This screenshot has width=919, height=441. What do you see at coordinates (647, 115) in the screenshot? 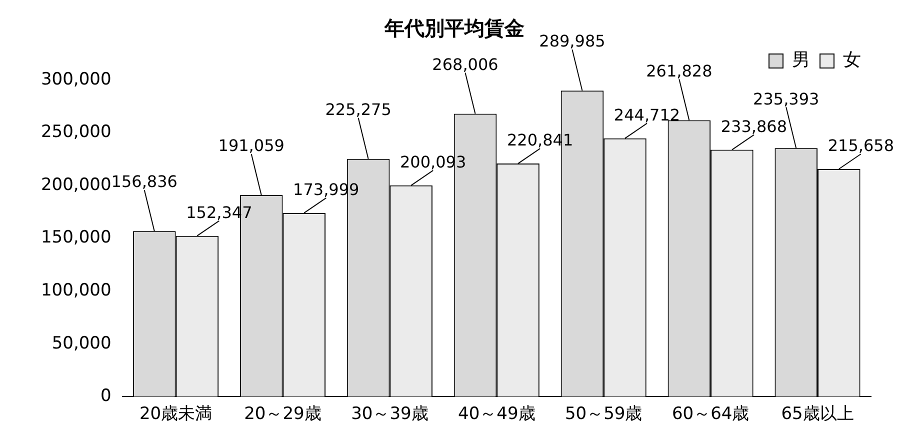
I see `data-label: 244,712` at bounding box center [647, 115].